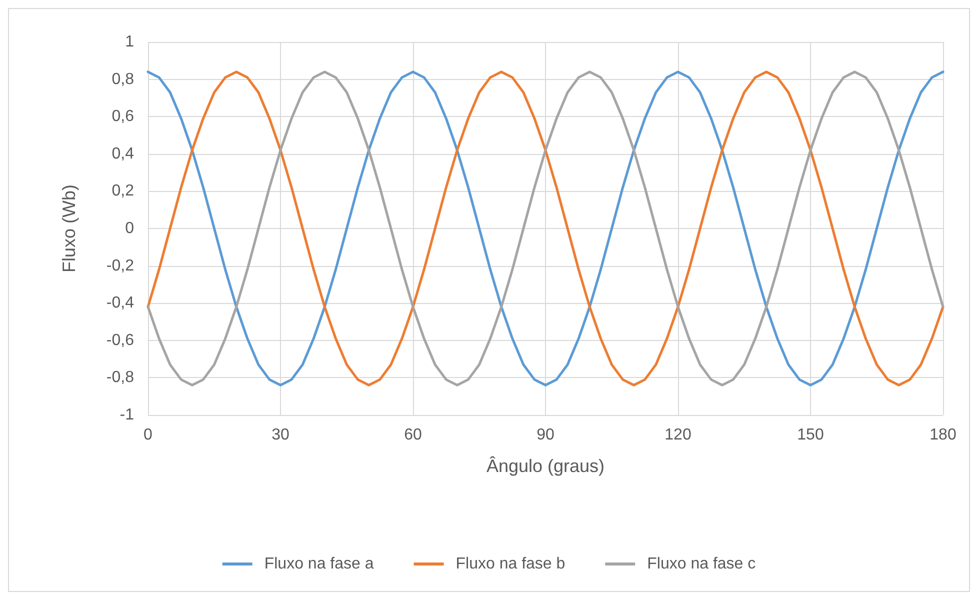 The width and height of the screenshot is (976, 594). I want to click on x-axis-title: Ângulo (graus), so click(545, 466).